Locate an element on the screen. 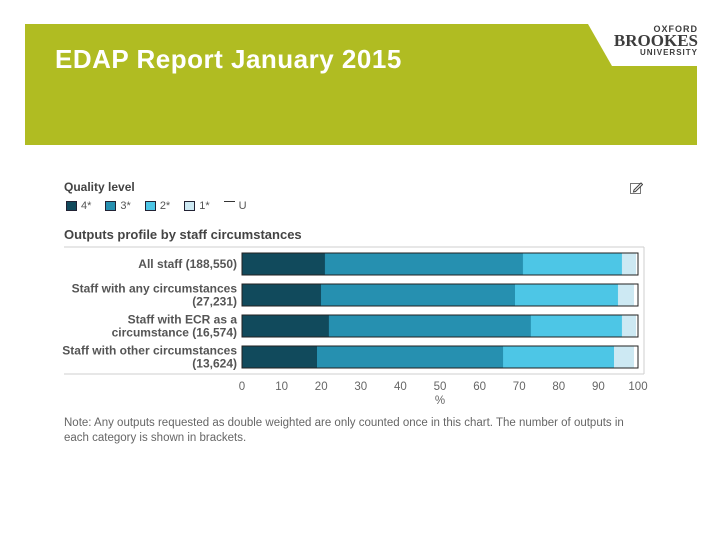  x-tick-label: 40 is located at coordinates (400, 387).